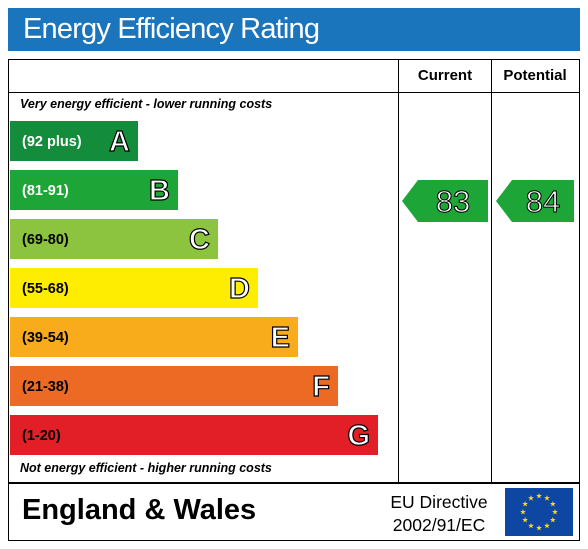 This screenshot has height=549, width=588. Describe the element at coordinates (321, 386) in the screenshot. I see `band-letter: F` at that location.